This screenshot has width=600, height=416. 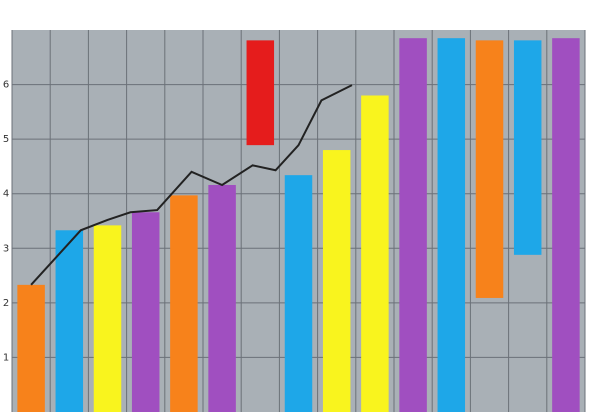 What do you see at coordinates (6, 303) in the screenshot?
I see `y-tick-label: 2` at bounding box center [6, 303].